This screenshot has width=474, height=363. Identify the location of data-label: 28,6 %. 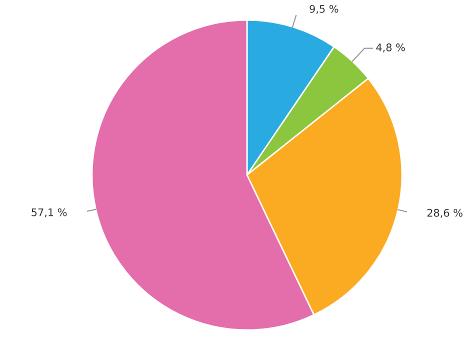
(444, 213).